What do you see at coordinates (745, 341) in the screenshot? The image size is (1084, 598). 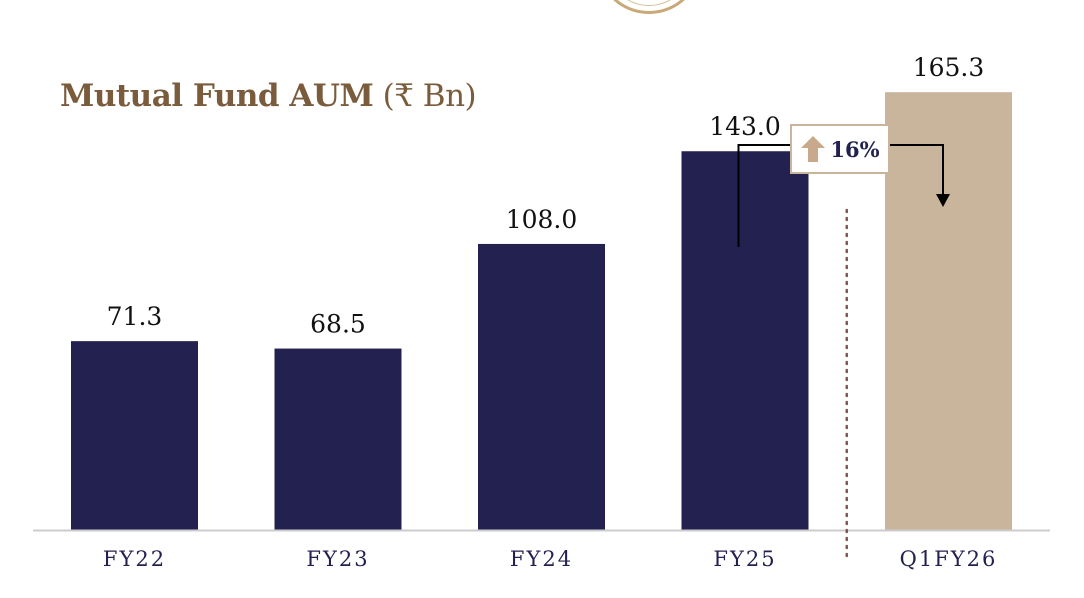 I see `bar-fy25` at bounding box center [745, 341].